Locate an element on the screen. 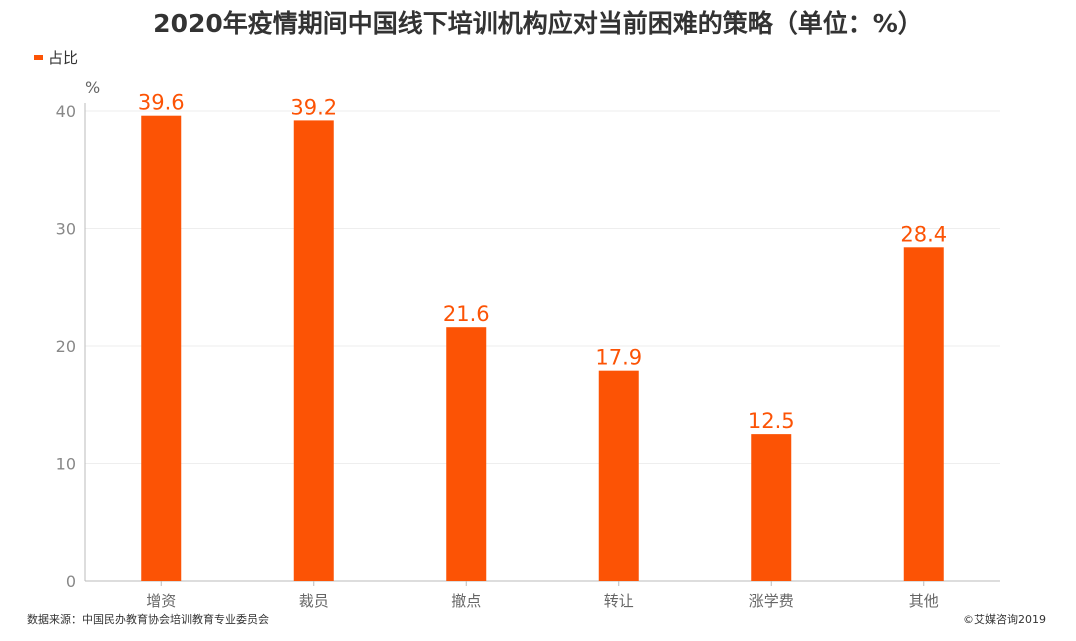  data-label: 28.4 is located at coordinates (923, 234).